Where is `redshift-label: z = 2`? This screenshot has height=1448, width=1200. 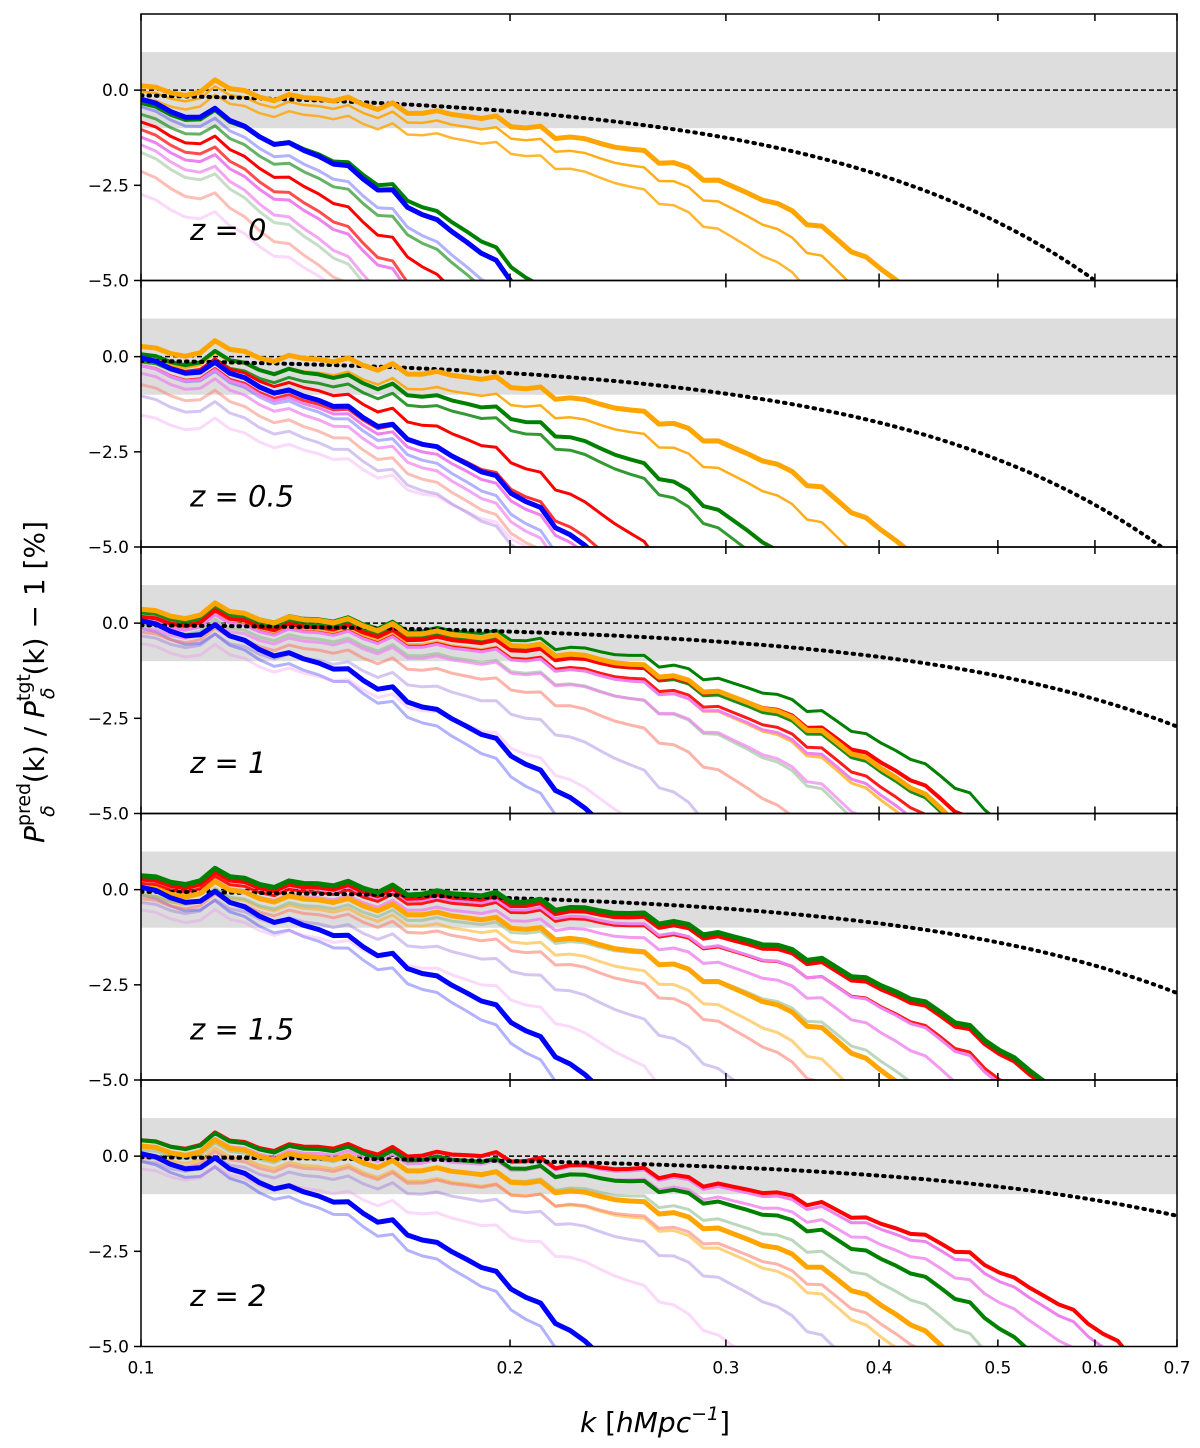
redshift-label: z = 2 is located at coordinates (227, 1296).